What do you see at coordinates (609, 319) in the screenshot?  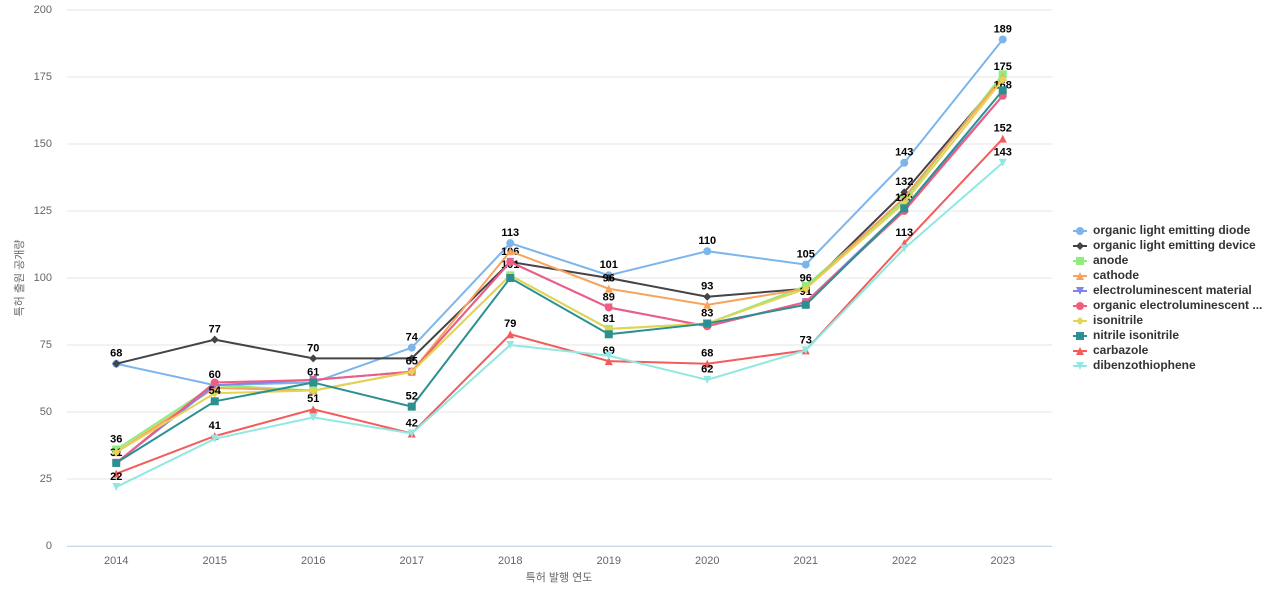 I see `value-label: 81` at bounding box center [609, 319].